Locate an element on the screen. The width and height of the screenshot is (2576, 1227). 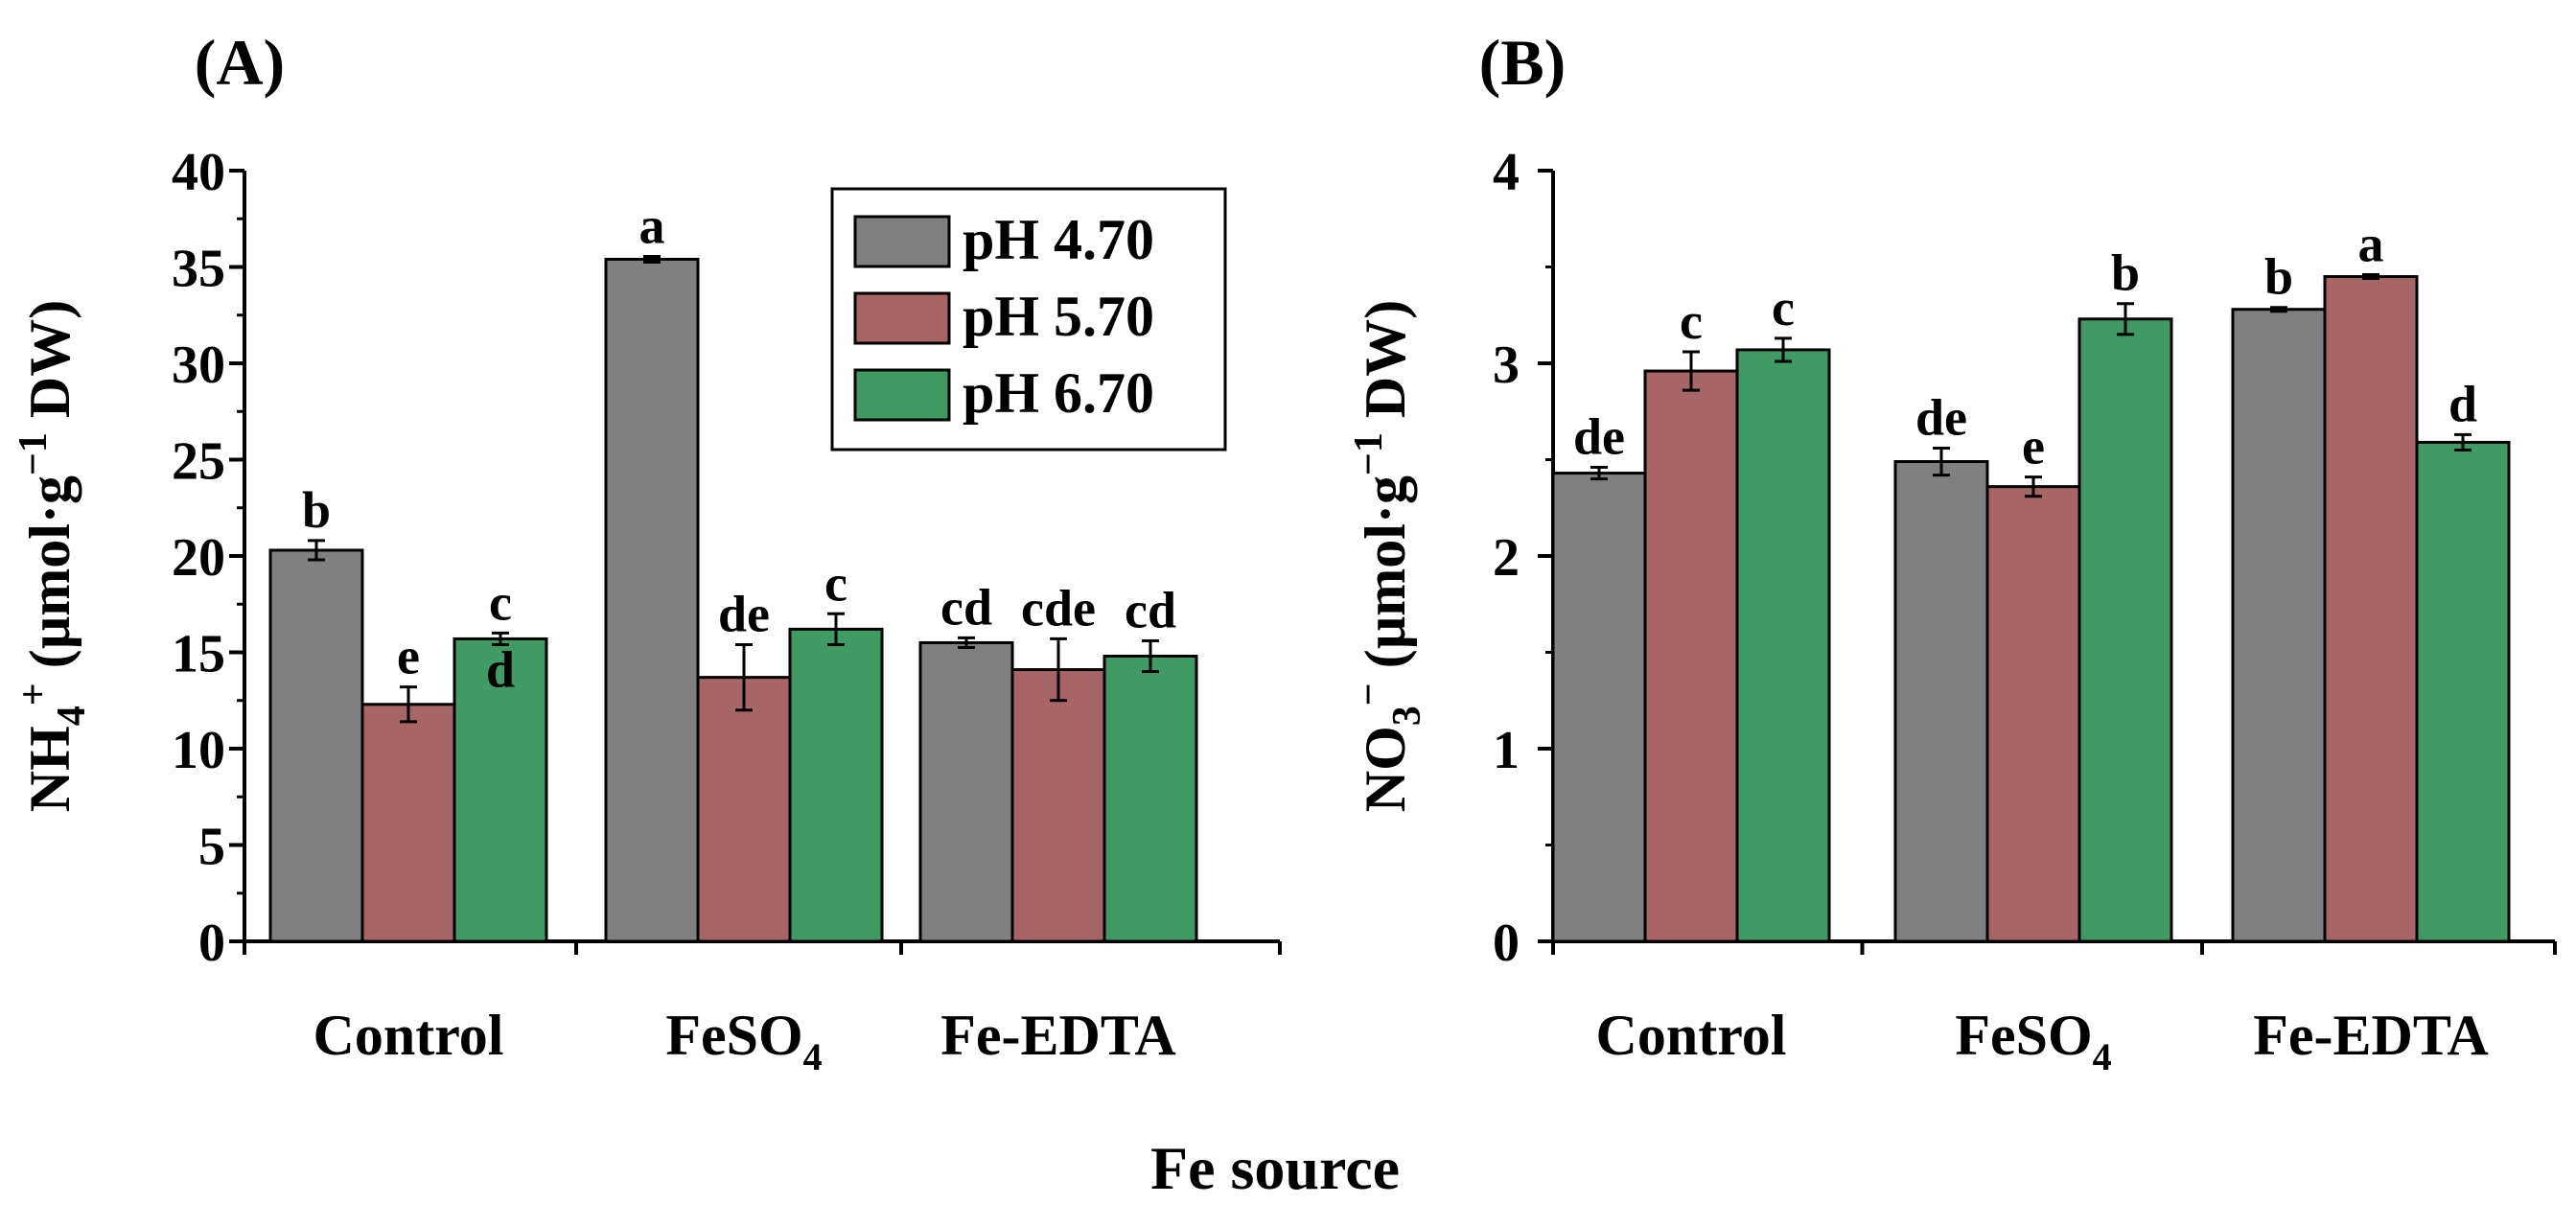
legend: pH 4.70 pH 5.70 pH 6.70 is located at coordinates (1028, 319).